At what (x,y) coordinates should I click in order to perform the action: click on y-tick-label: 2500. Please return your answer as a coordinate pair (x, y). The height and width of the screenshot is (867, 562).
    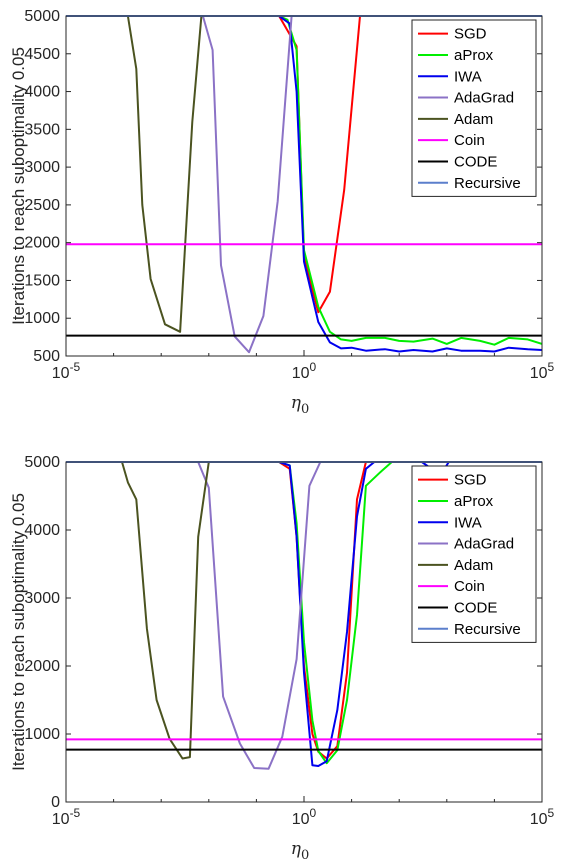
    Looking at the image, I should click on (42, 205).